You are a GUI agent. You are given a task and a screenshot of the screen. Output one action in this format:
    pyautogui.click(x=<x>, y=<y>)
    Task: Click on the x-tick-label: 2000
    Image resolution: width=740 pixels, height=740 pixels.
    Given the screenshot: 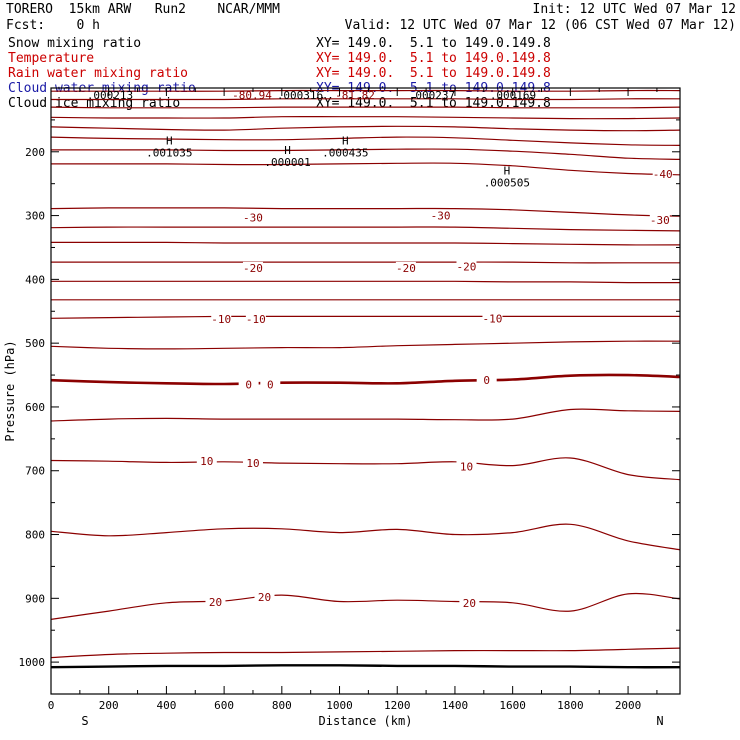 What is the action you would take?
    pyautogui.click(x=628, y=705)
    